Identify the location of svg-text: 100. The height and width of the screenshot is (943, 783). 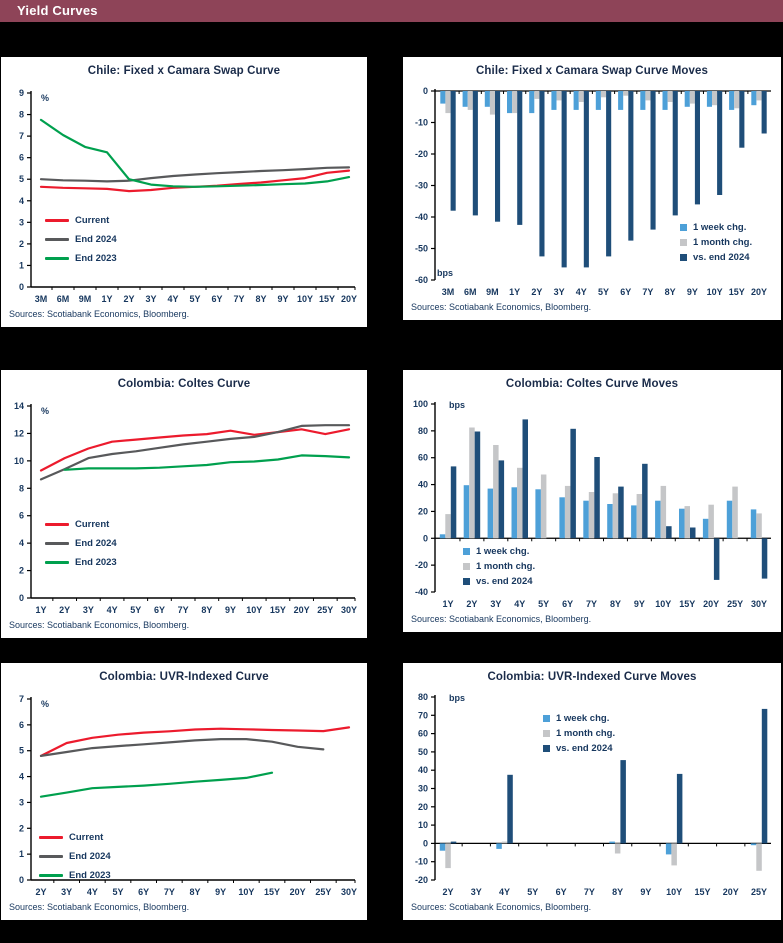
(420, 404).